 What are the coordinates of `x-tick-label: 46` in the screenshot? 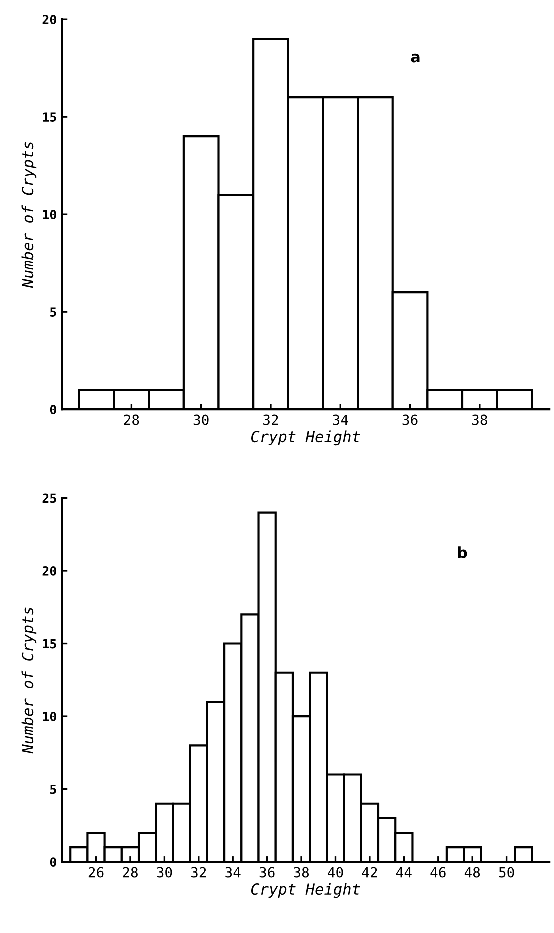 It's located at (438, 872).